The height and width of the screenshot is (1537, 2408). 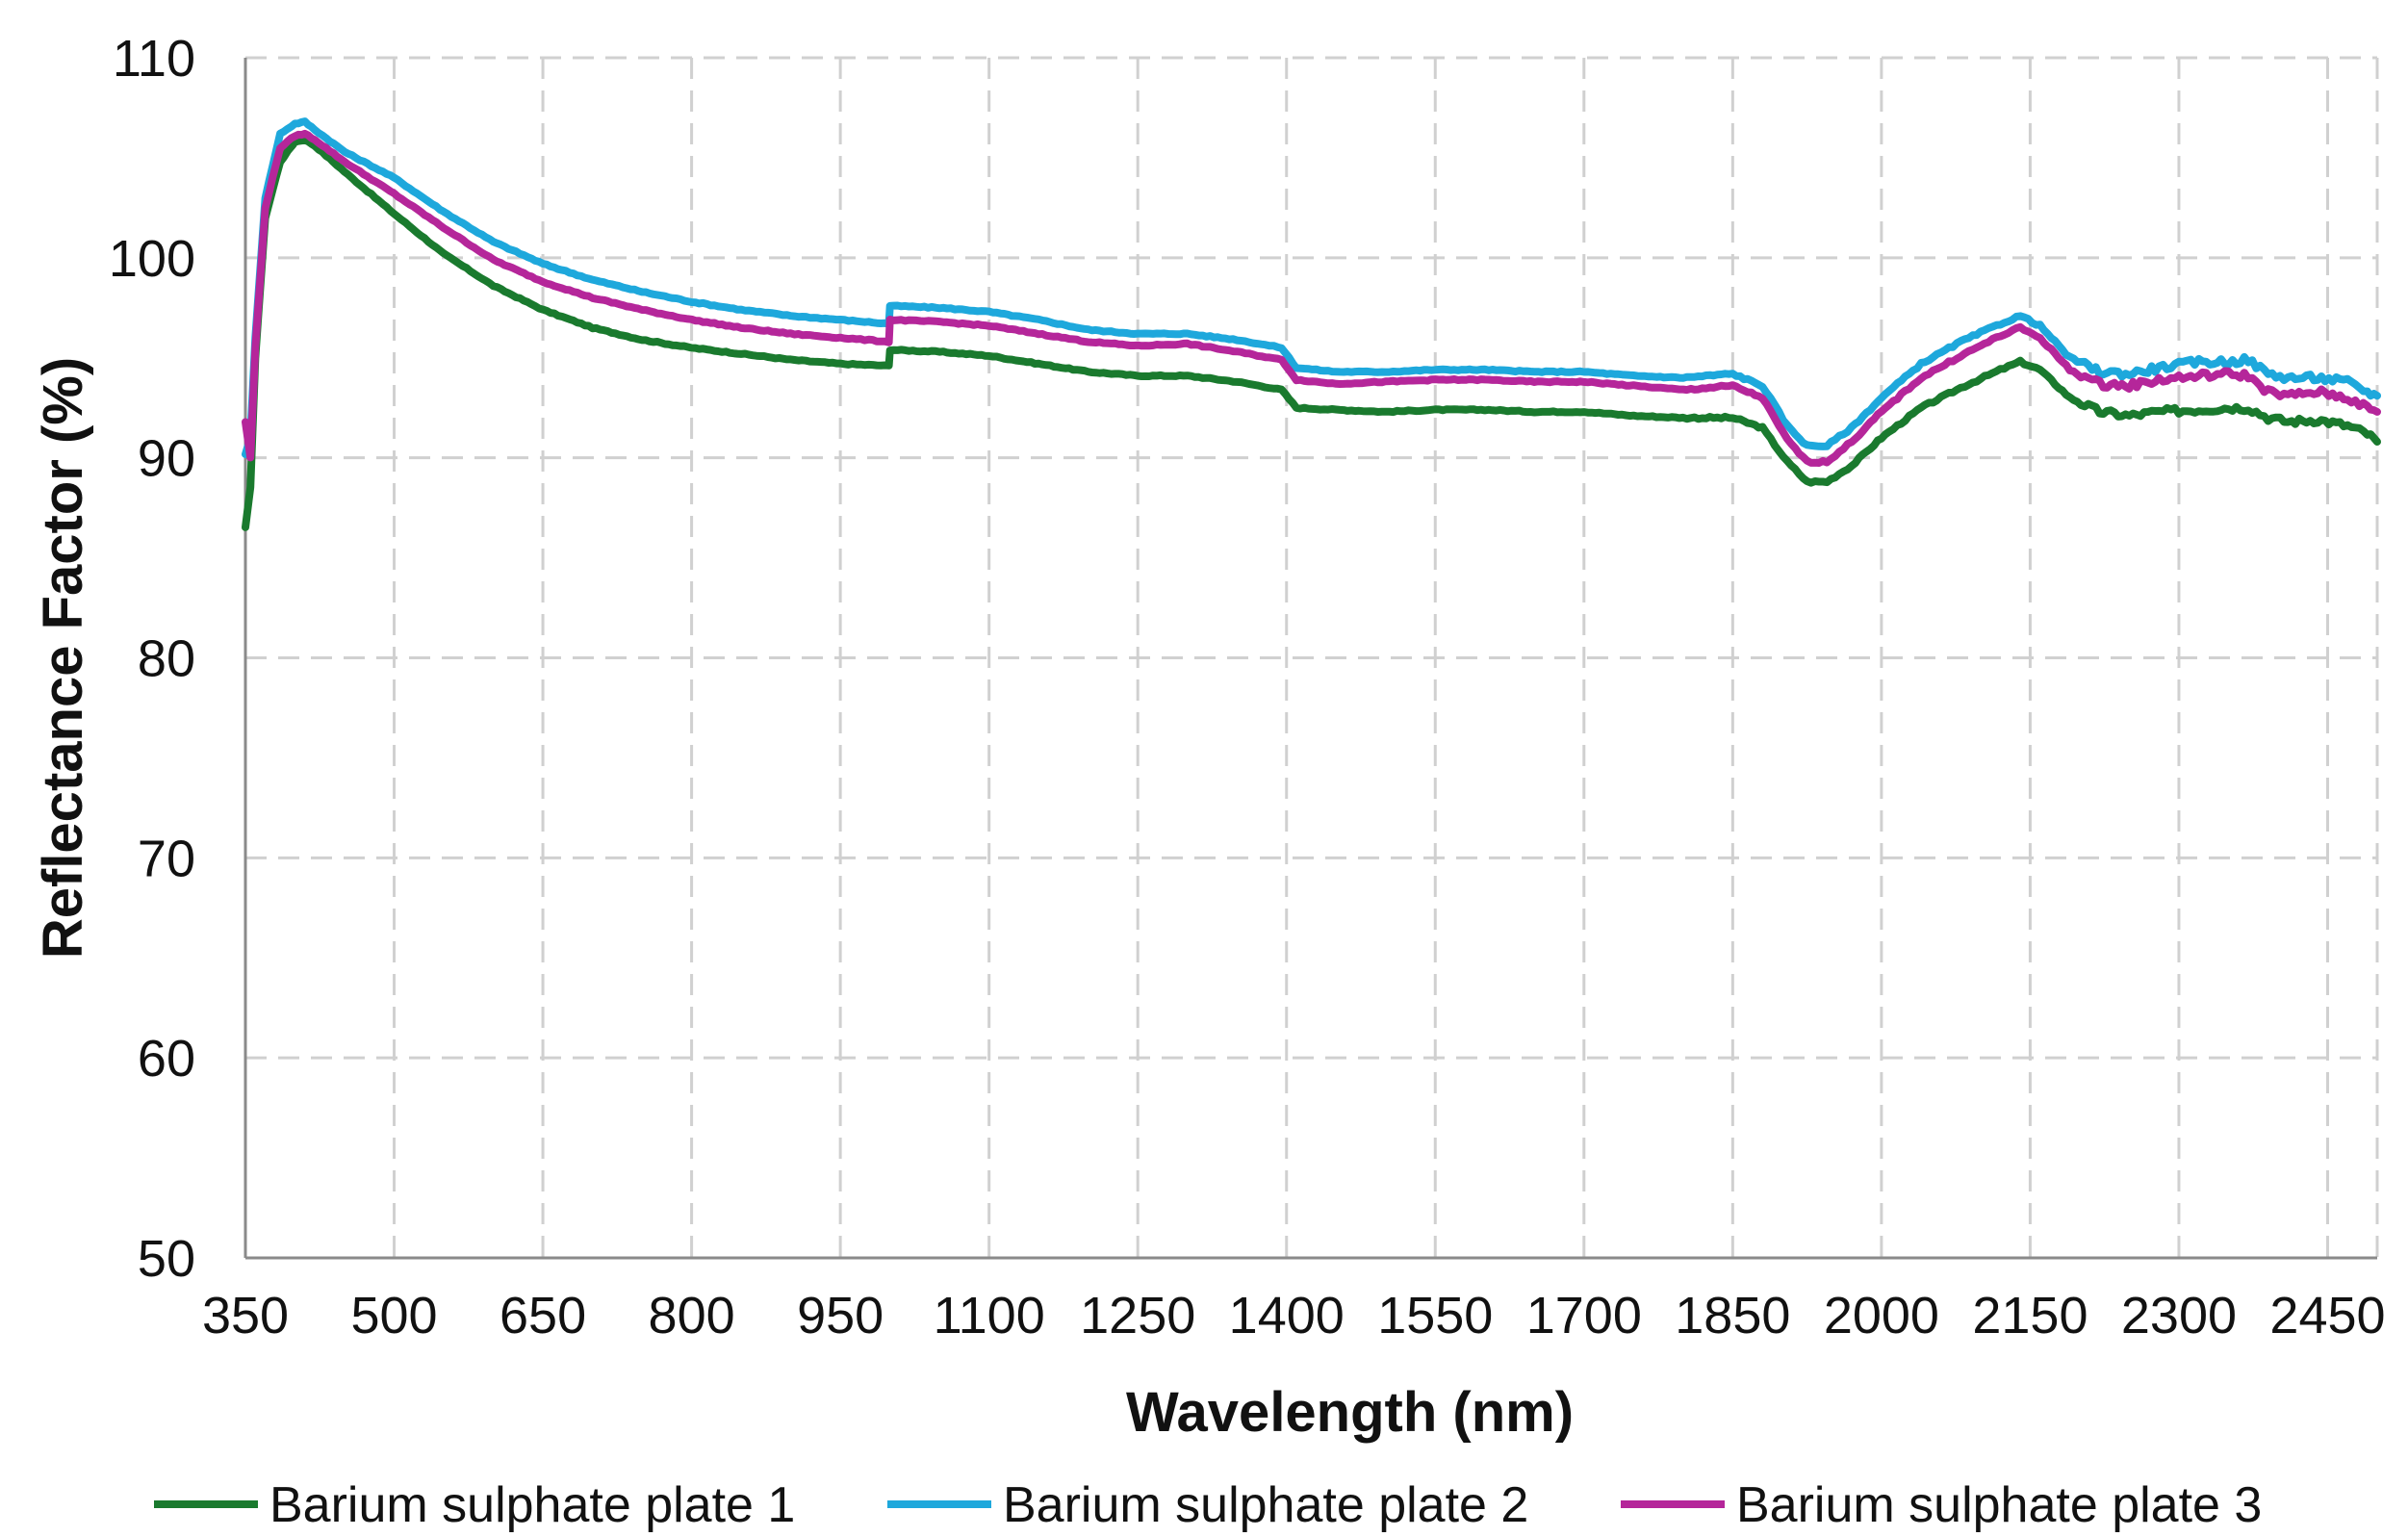 I want to click on x-tick-label-1400: 1400, so click(x=1287, y=1316).